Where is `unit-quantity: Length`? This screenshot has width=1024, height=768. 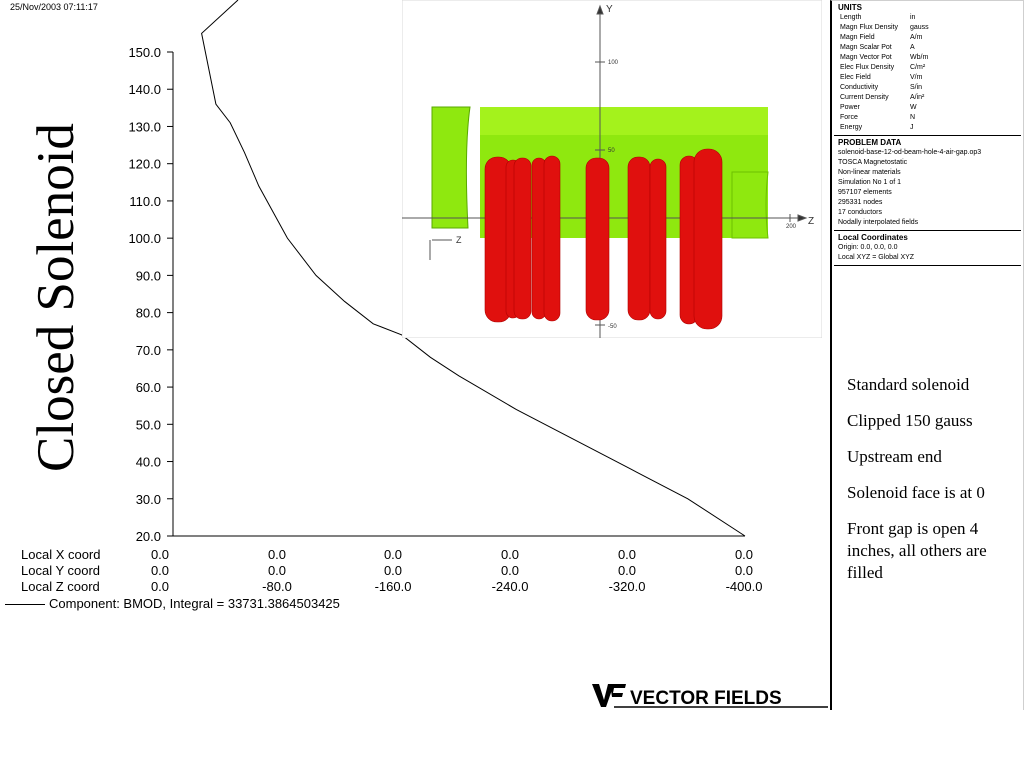
unit-quantity: Length is located at coordinates (851, 17).